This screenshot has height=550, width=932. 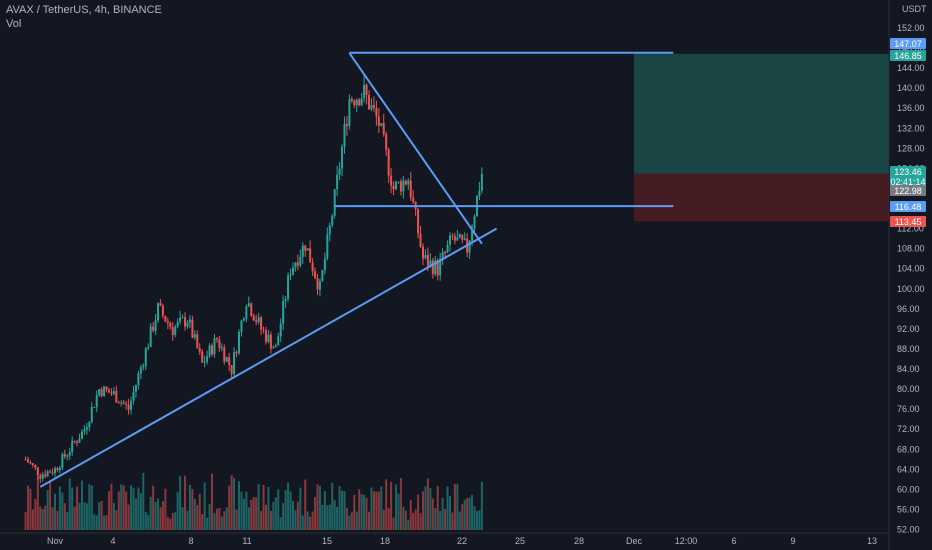 I want to click on trendline-descending-resistance, so click(x=415, y=148).